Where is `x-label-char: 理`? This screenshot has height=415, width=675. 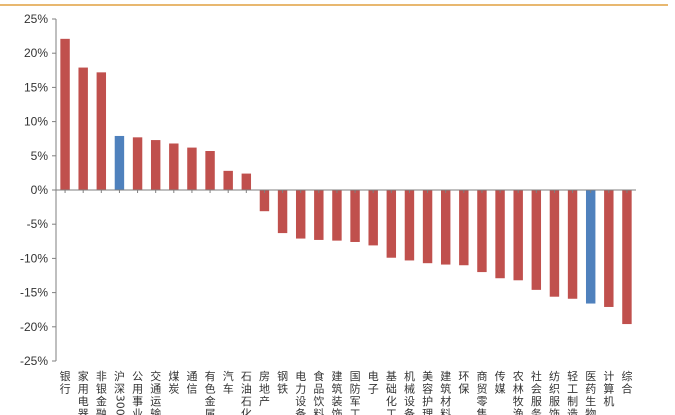
x-label-char: 理 is located at coordinates (427, 411).